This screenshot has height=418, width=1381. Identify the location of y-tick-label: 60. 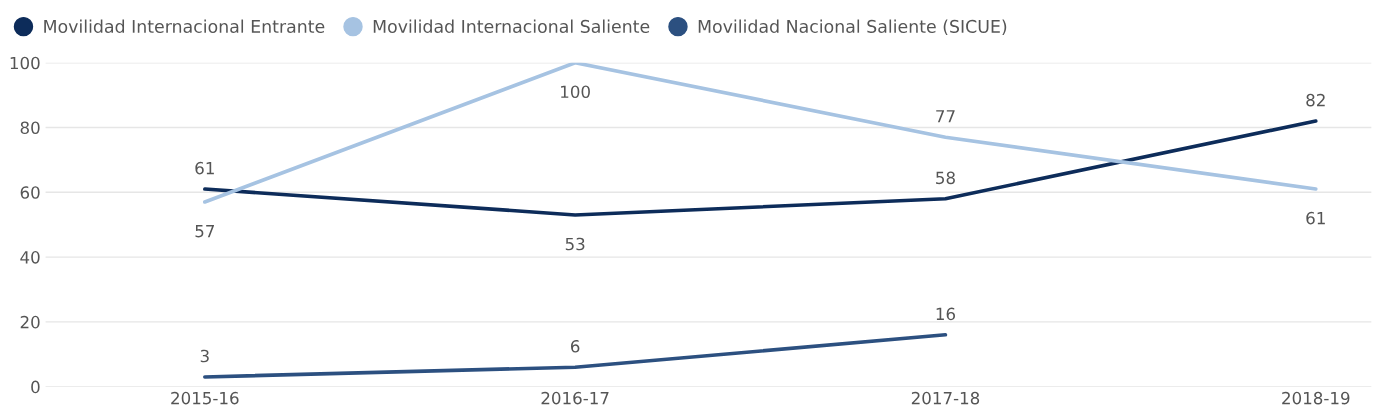
(30, 192).